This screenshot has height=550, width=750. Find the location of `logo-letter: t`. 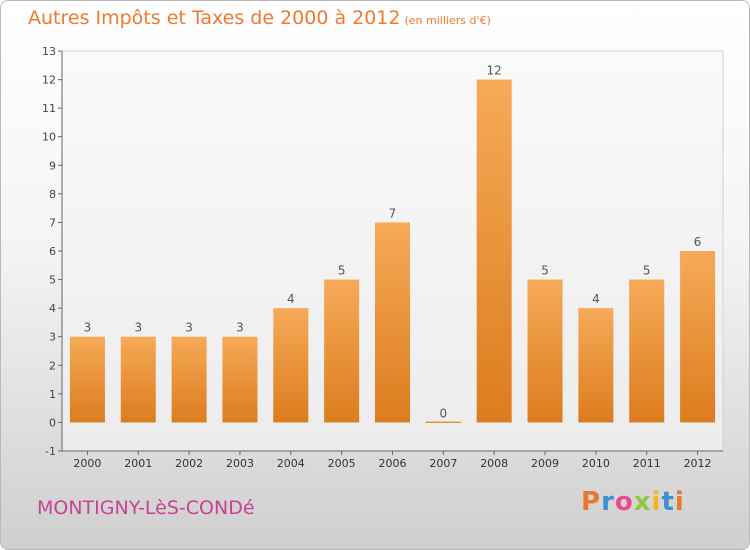

logo-letter: t is located at coordinates (668, 502).